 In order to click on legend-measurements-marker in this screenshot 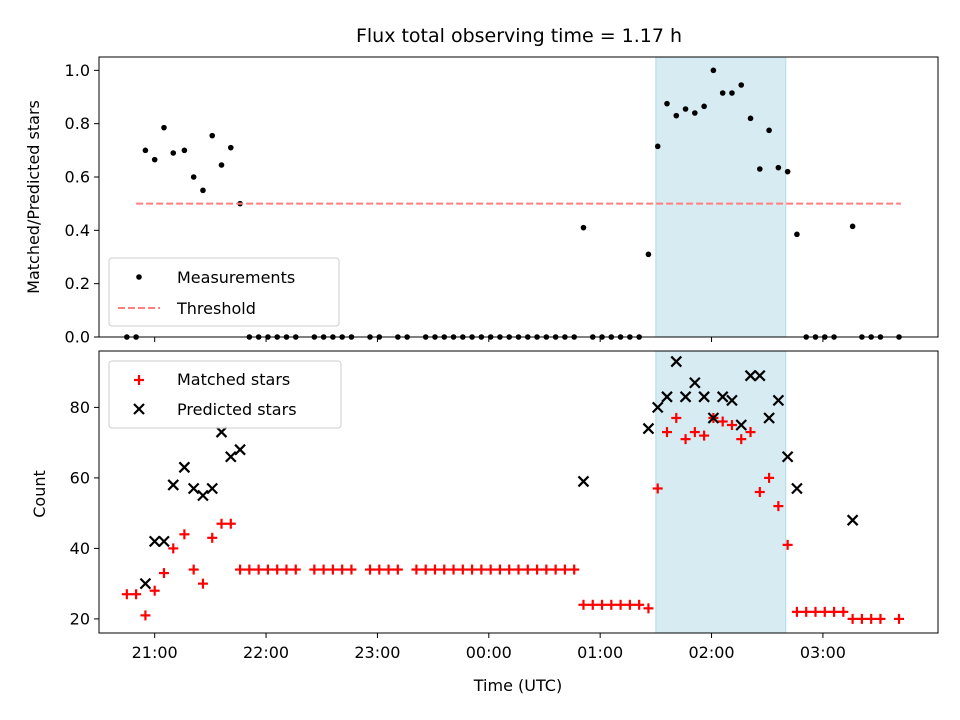, I will do `click(139, 277)`.